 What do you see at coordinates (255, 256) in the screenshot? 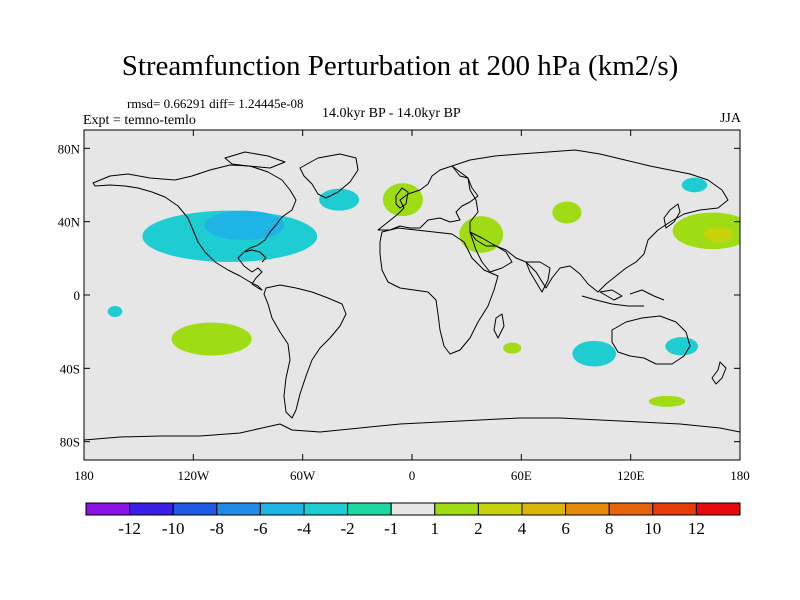
I see `coast-gulf-florida` at bounding box center [255, 256].